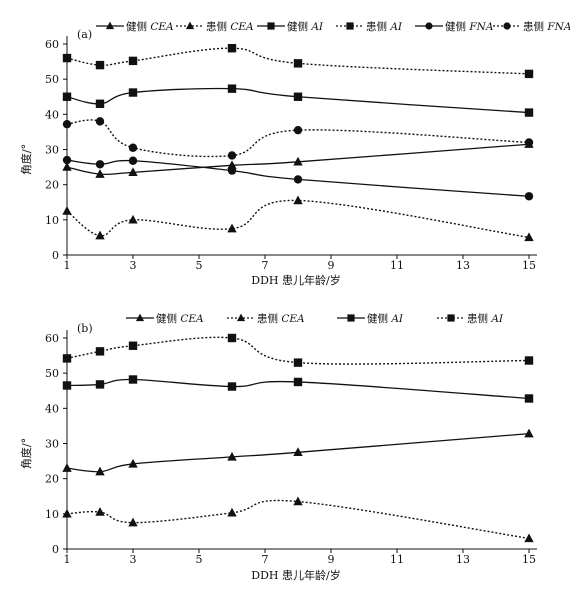 This screenshot has height=598, width=570. What do you see at coordinates (546, 26) in the screenshot?
I see `legend-label: 患侧 FNA` at bounding box center [546, 26].